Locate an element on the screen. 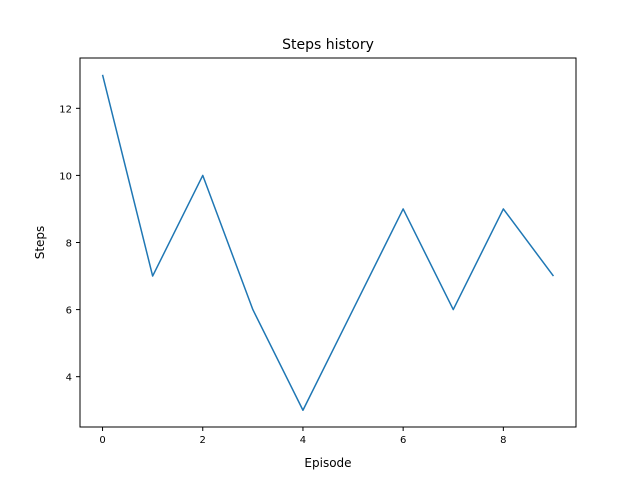 The width and height of the screenshot is (640, 480). x-tick-label: 2 is located at coordinates (203, 440).